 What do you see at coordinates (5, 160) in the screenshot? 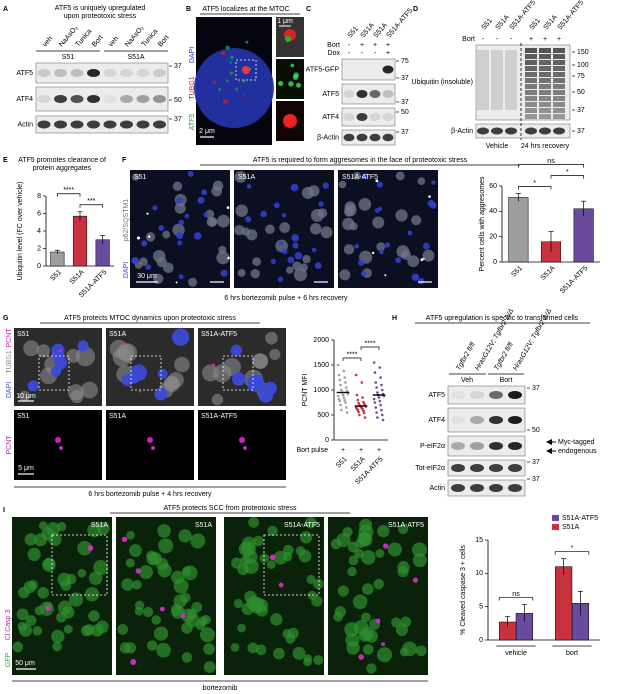
I see `panel-letter: E` at bounding box center [5, 160].